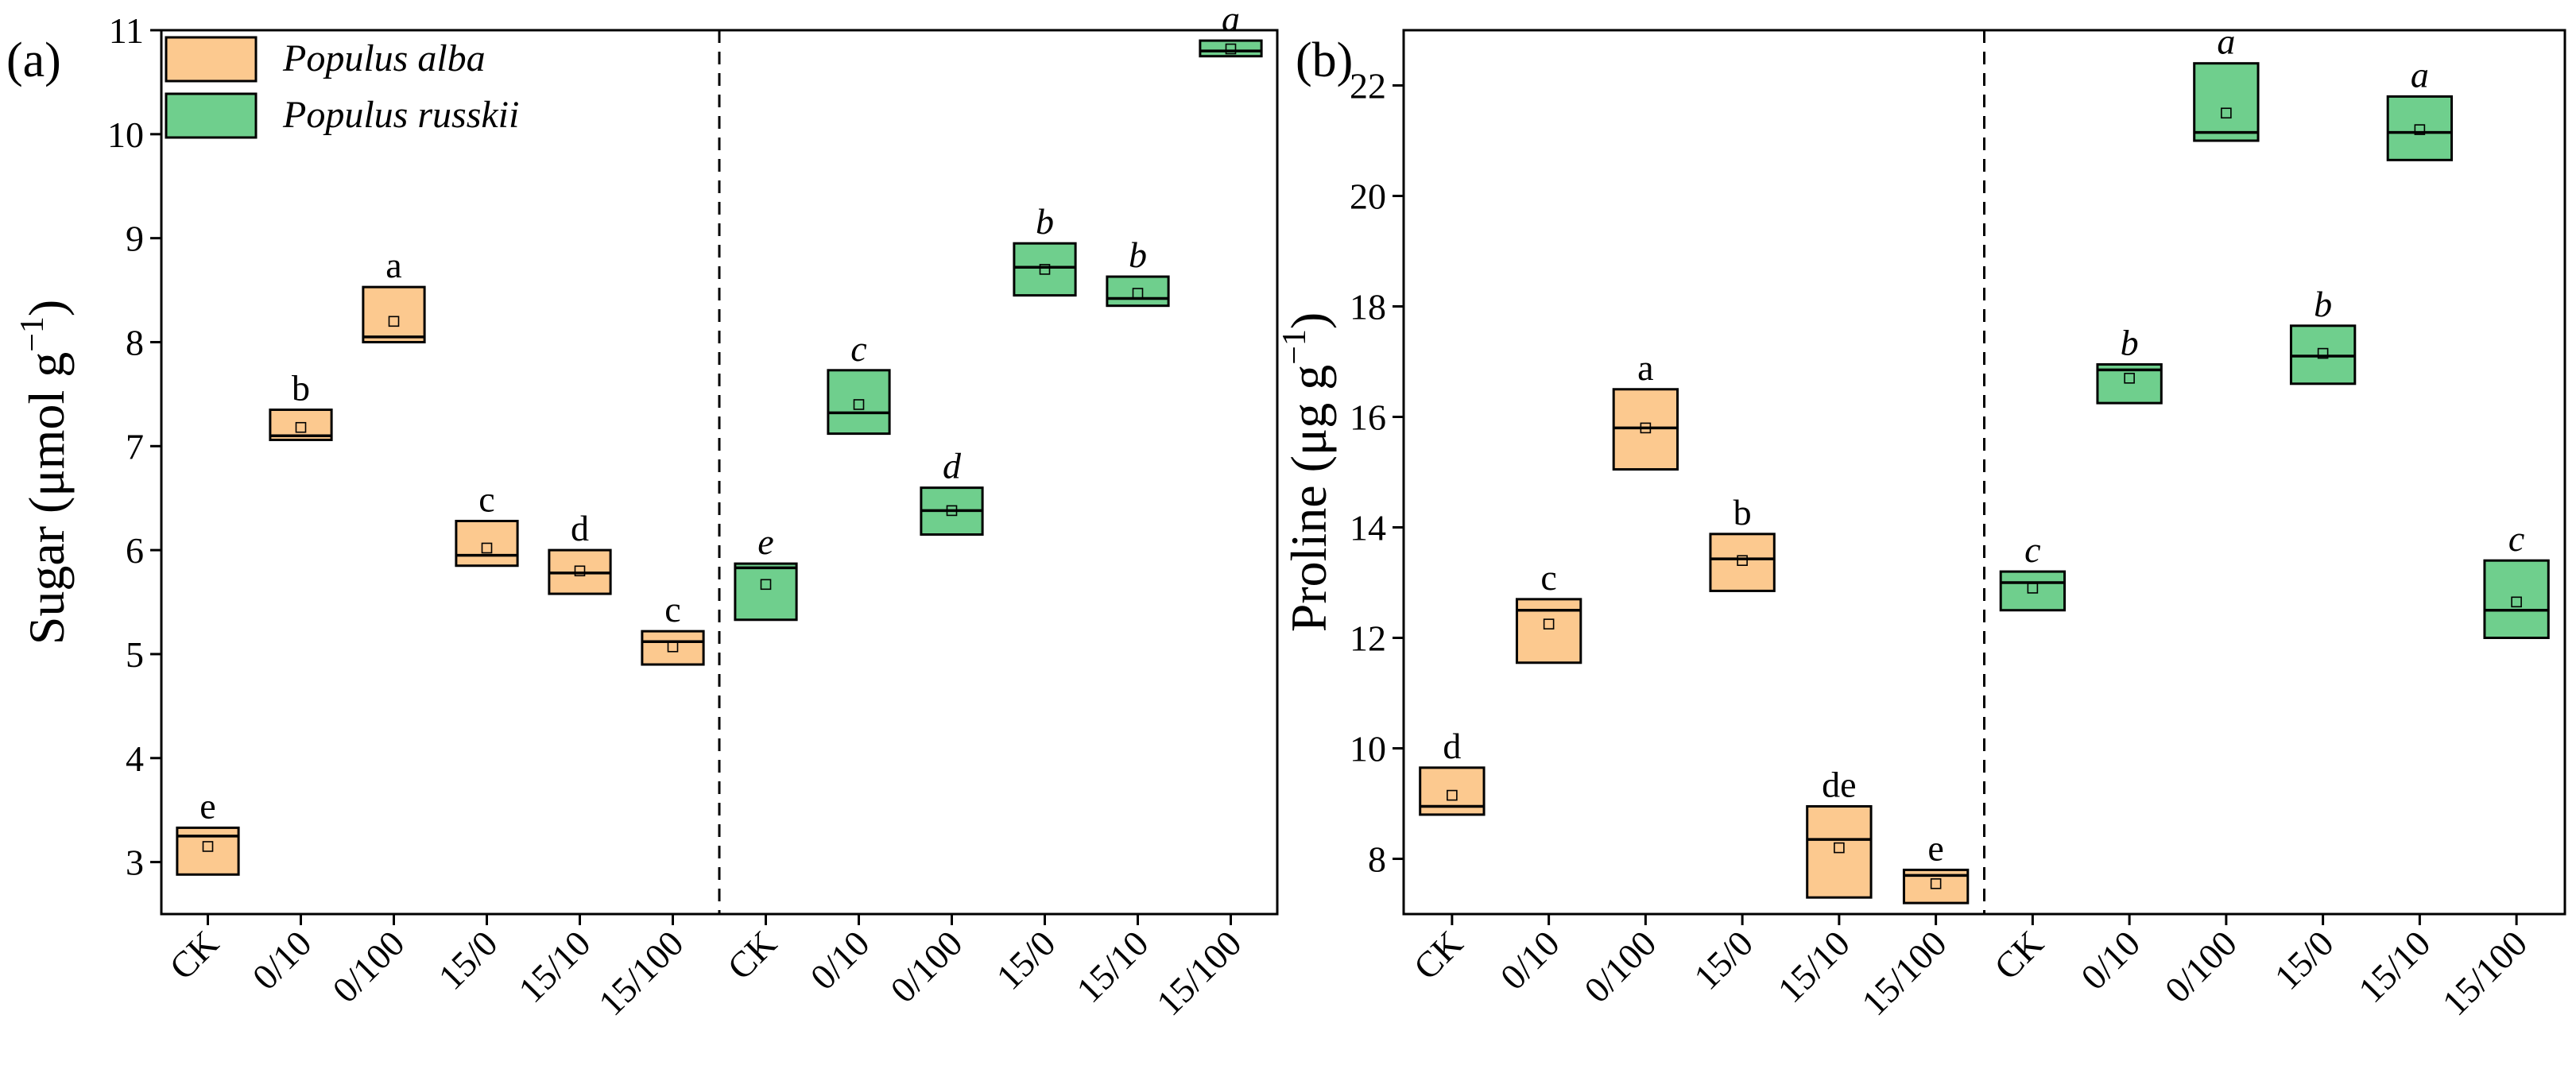  I want to click on box-alba-15/10: d, so click(580, 551).